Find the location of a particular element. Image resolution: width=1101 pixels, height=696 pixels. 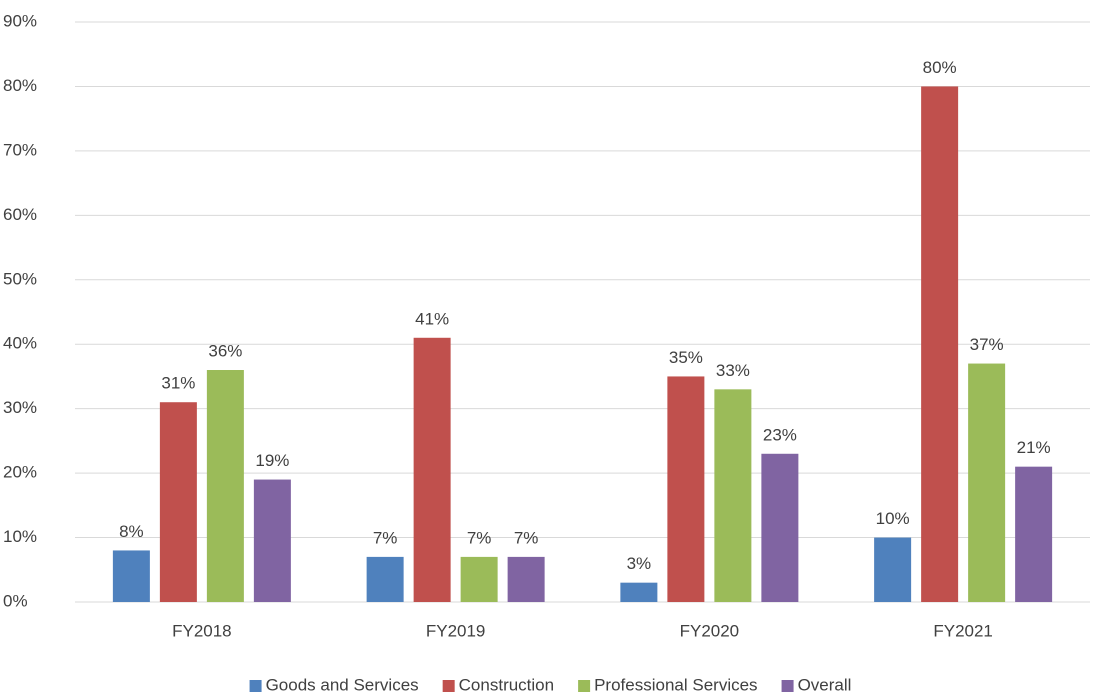

legend-label: Goods and Services is located at coordinates (342, 684).